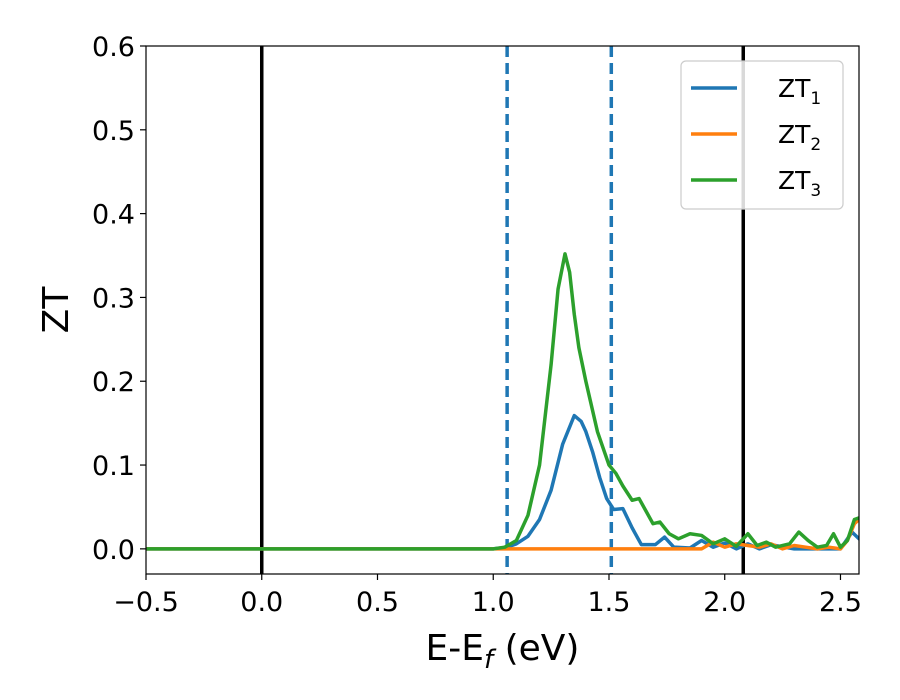  I want to click on legend-label-1: ZT1, so click(799, 91).